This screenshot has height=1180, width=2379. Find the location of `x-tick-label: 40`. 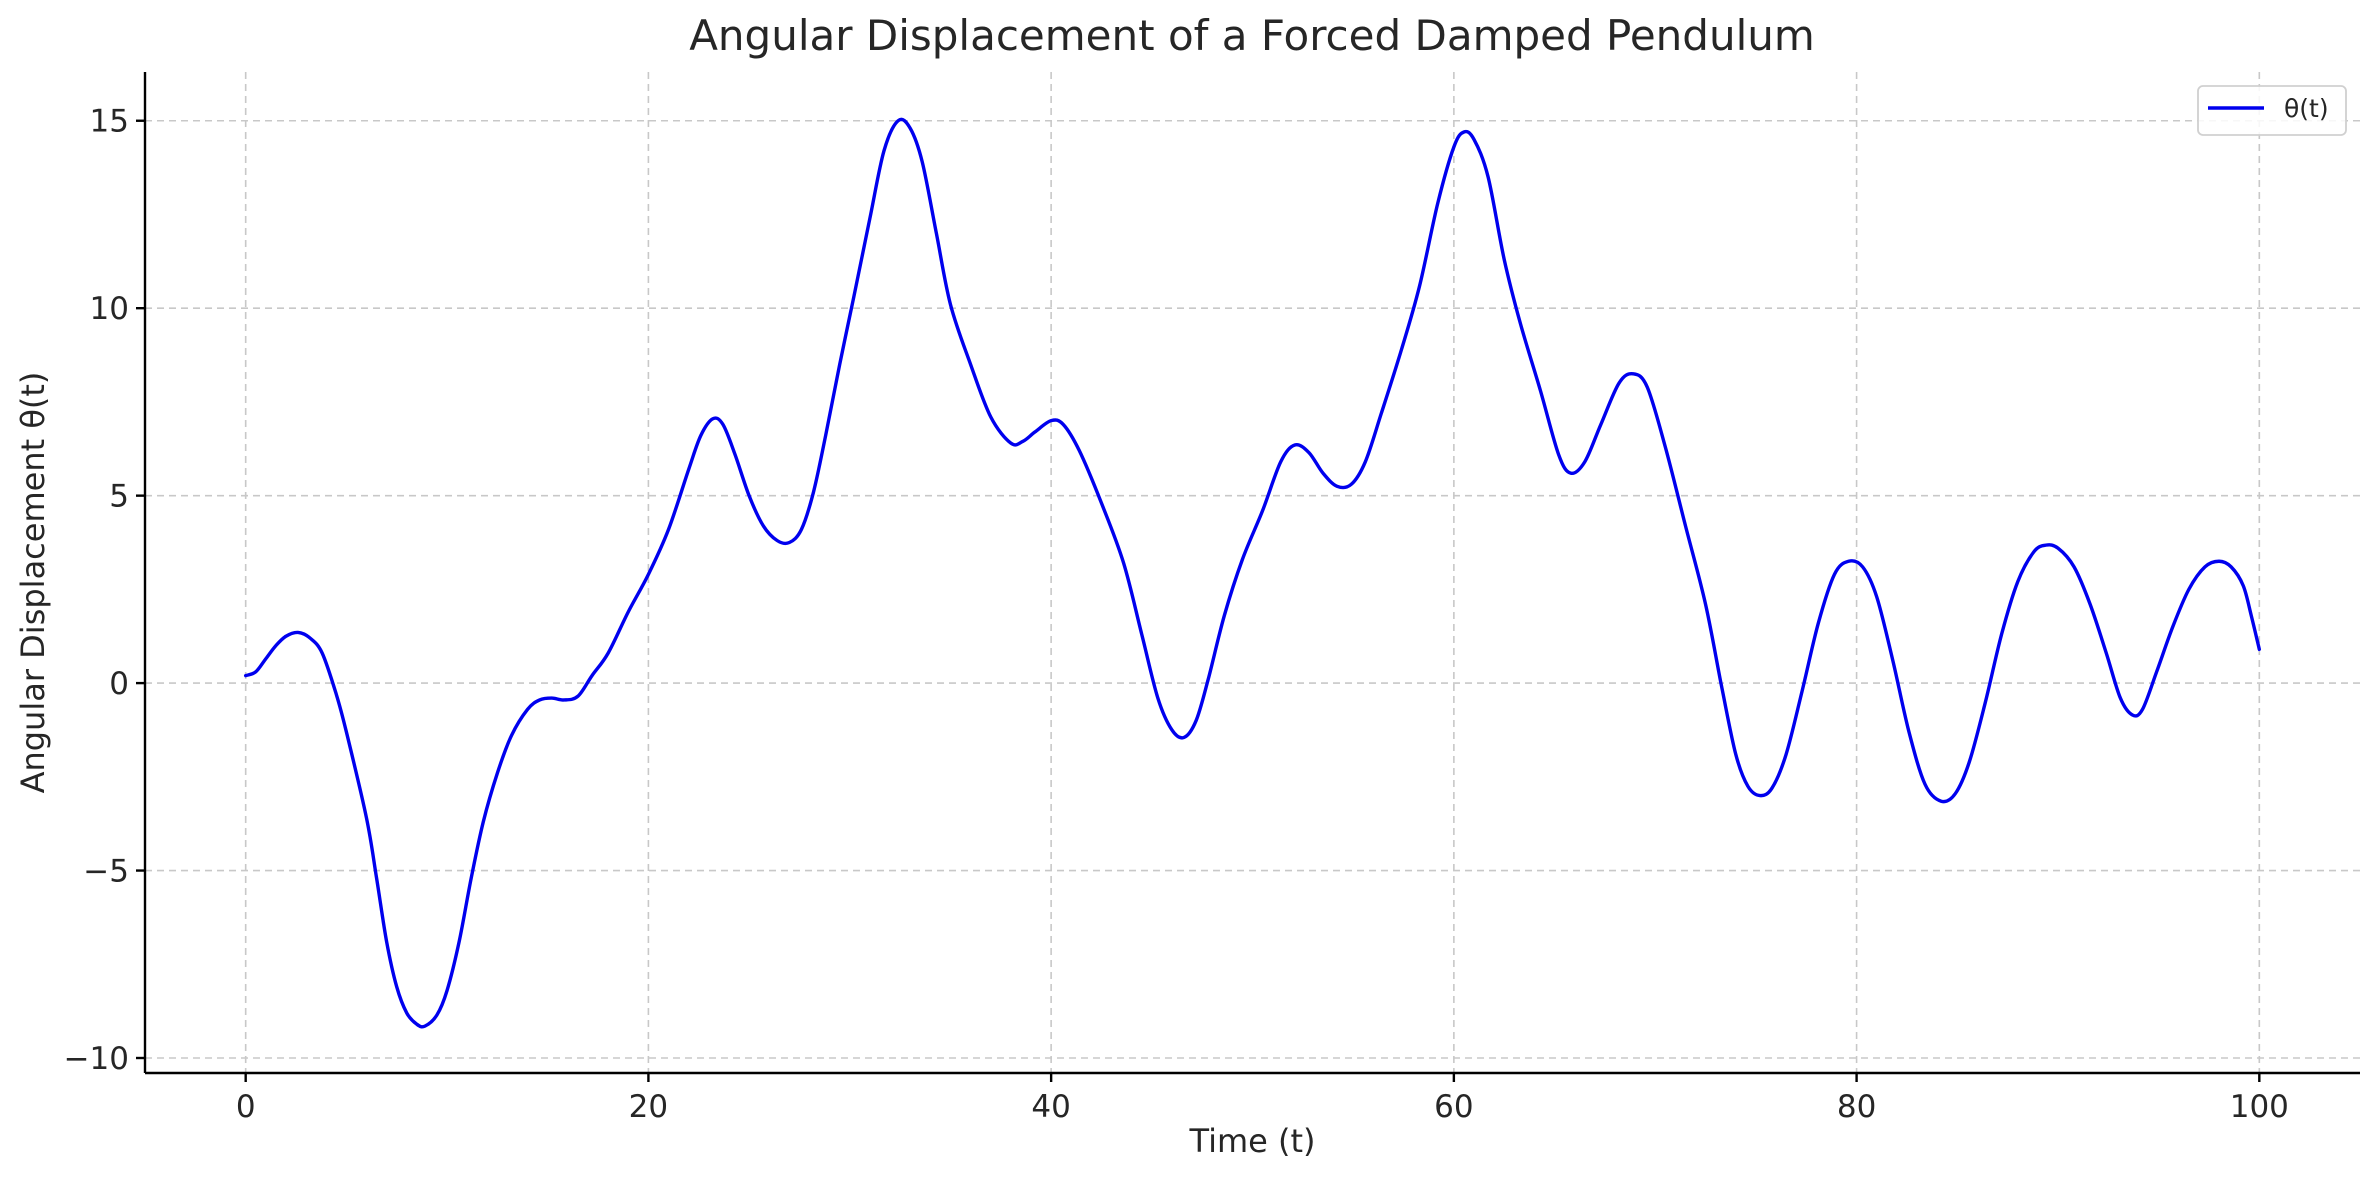

x-tick-label: 40 is located at coordinates (1050, 1107).